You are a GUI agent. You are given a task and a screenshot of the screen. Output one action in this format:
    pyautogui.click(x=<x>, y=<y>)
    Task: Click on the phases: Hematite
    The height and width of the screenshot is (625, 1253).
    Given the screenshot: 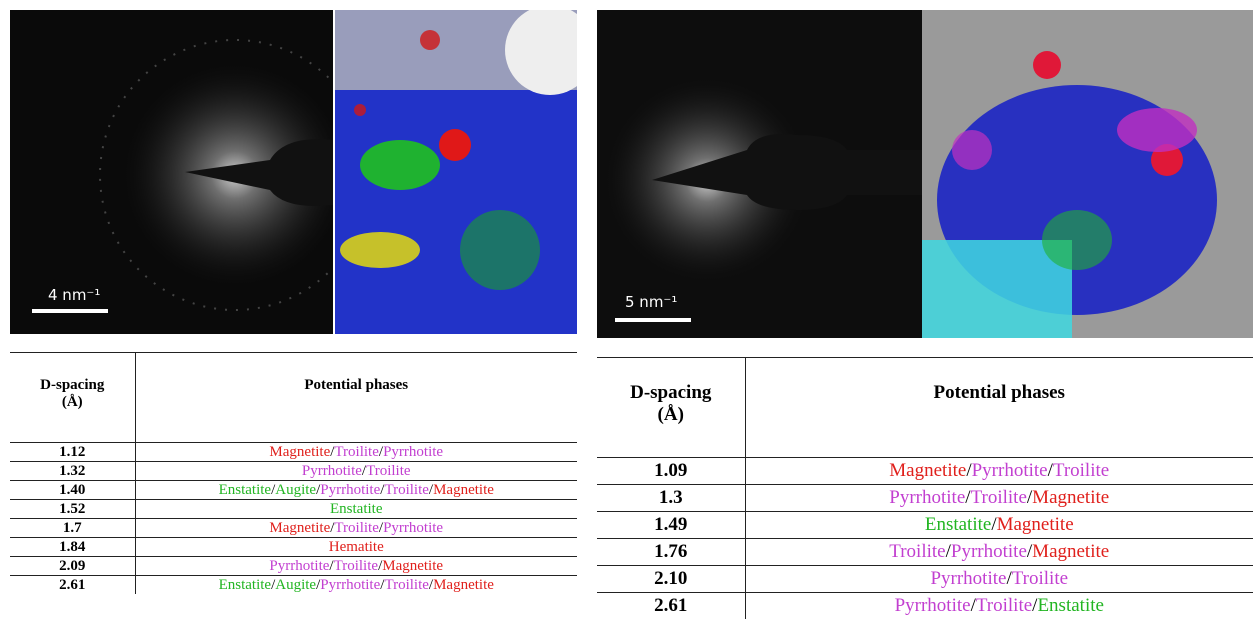 What is the action you would take?
    pyautogui.click(x=356, y=547)
    